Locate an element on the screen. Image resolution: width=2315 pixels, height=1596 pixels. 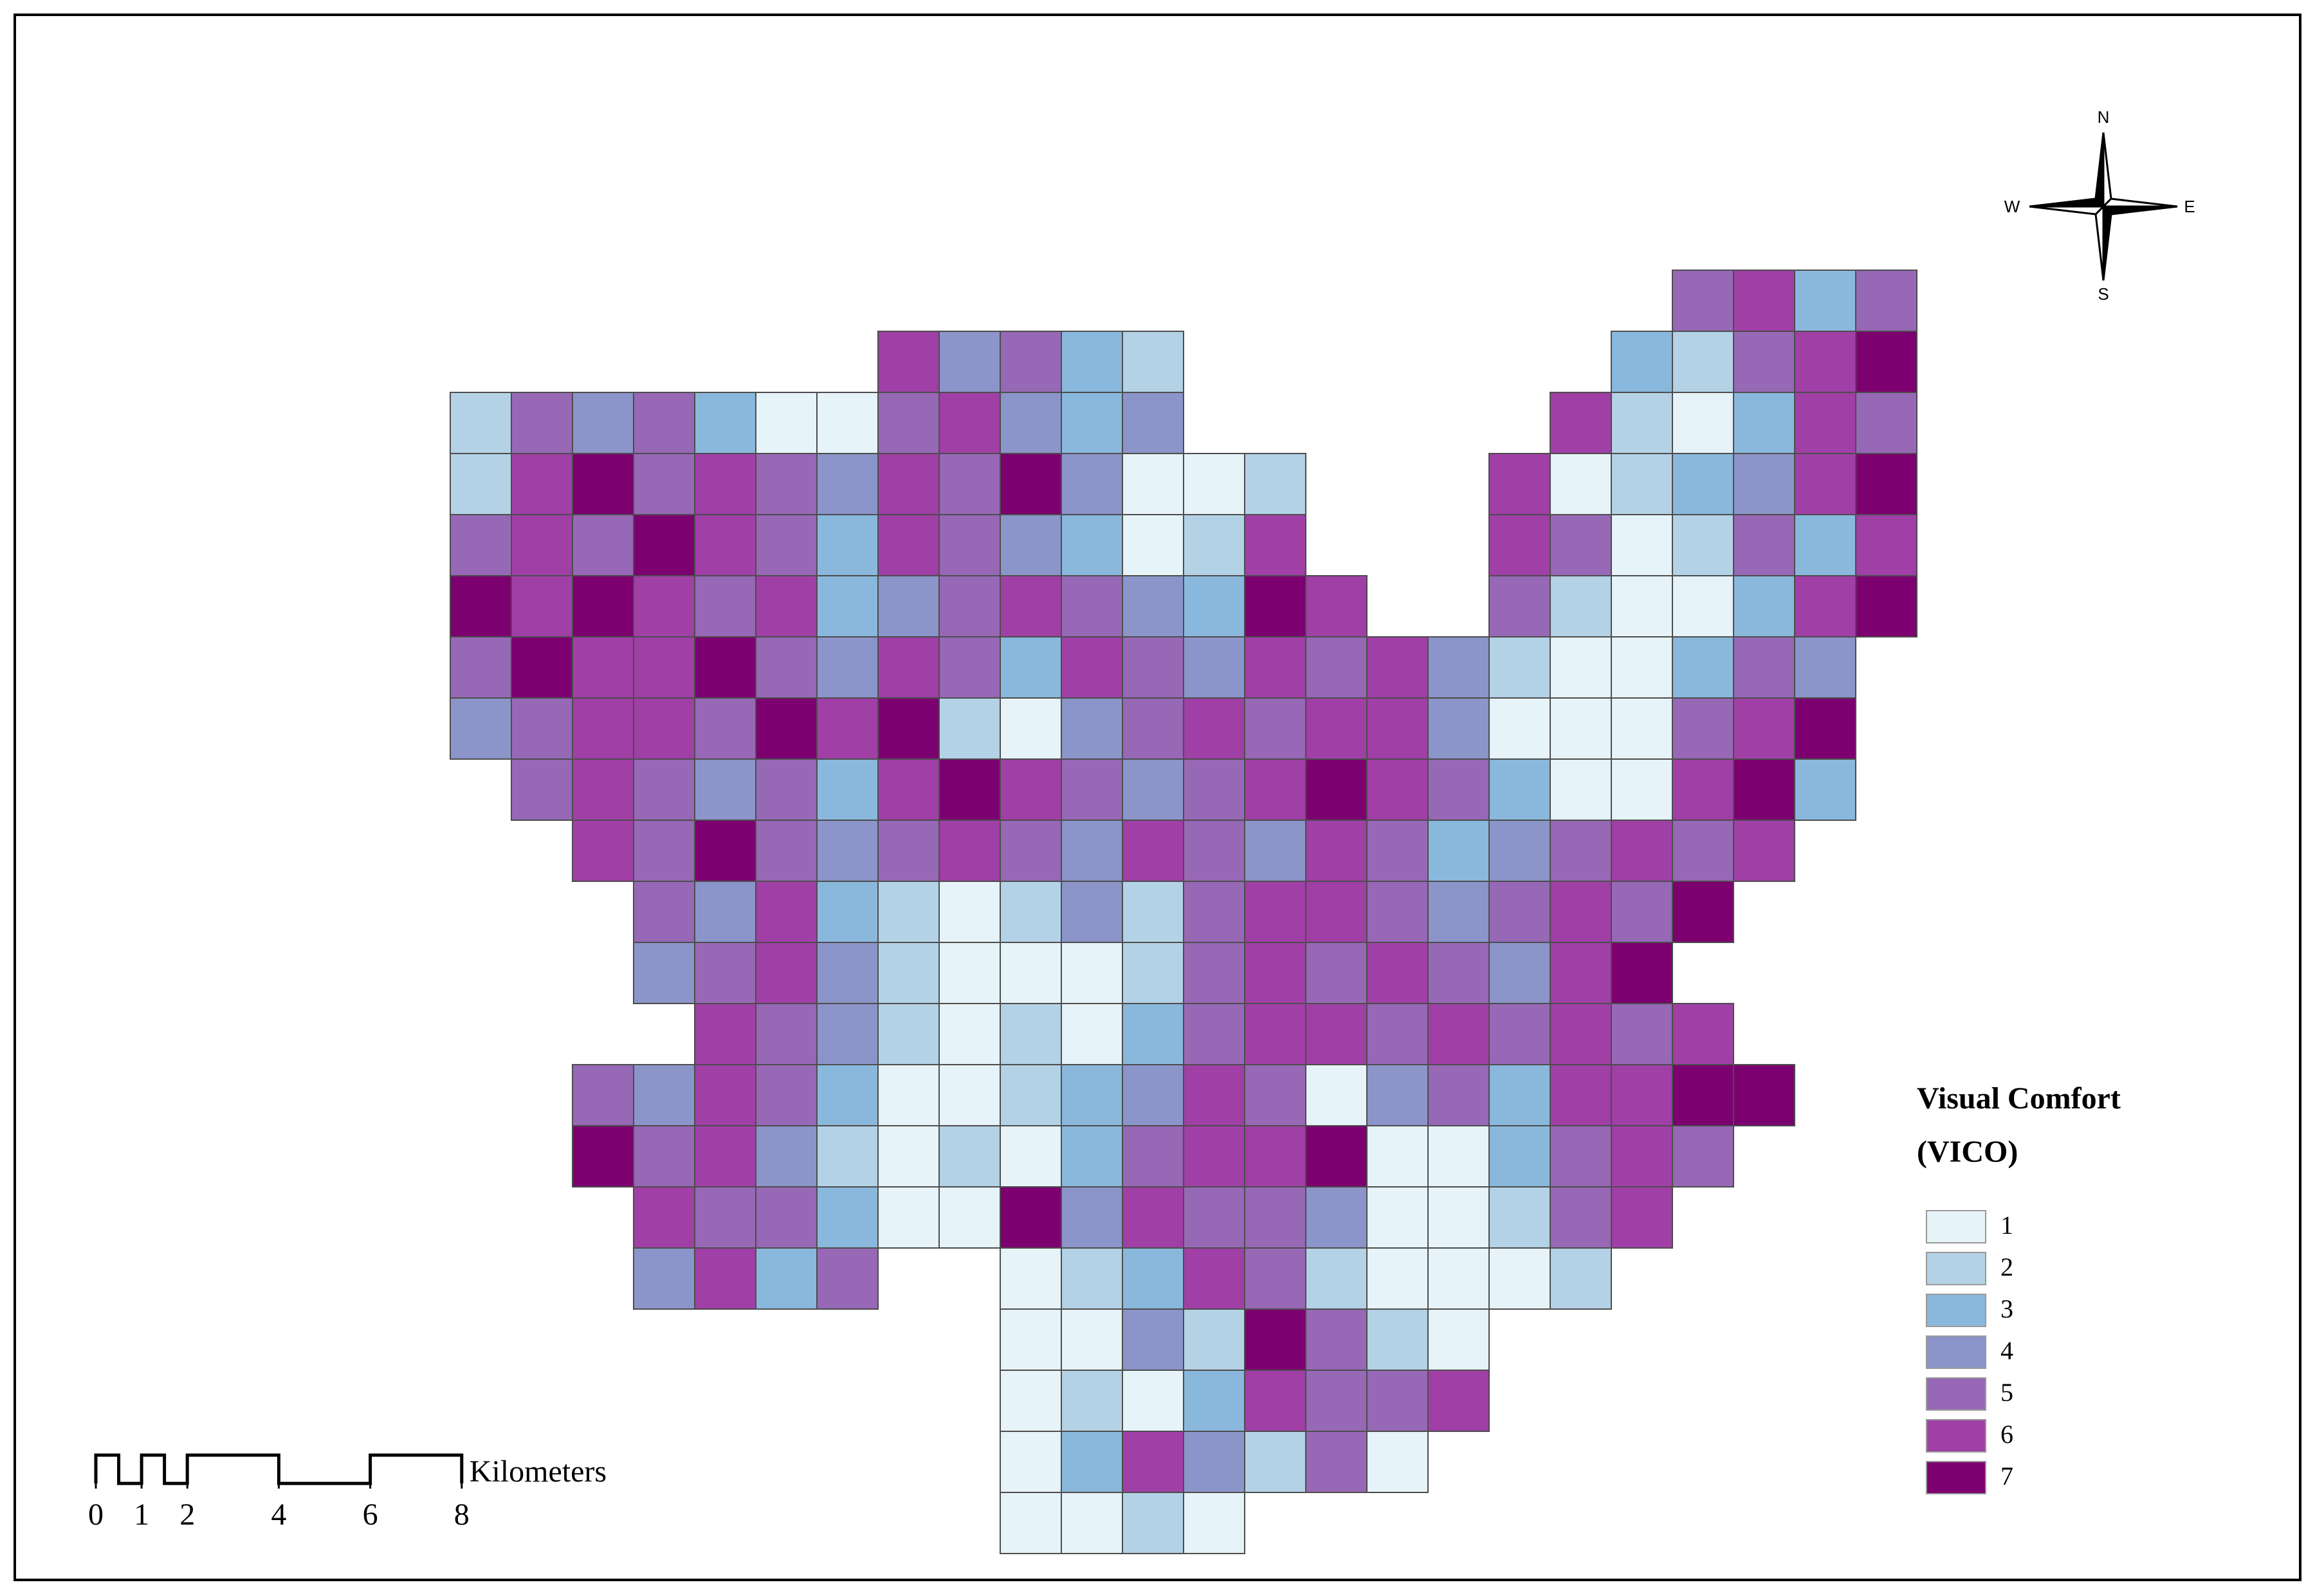
scale-tick-label: 2 is located at coordinates (187, 1515).